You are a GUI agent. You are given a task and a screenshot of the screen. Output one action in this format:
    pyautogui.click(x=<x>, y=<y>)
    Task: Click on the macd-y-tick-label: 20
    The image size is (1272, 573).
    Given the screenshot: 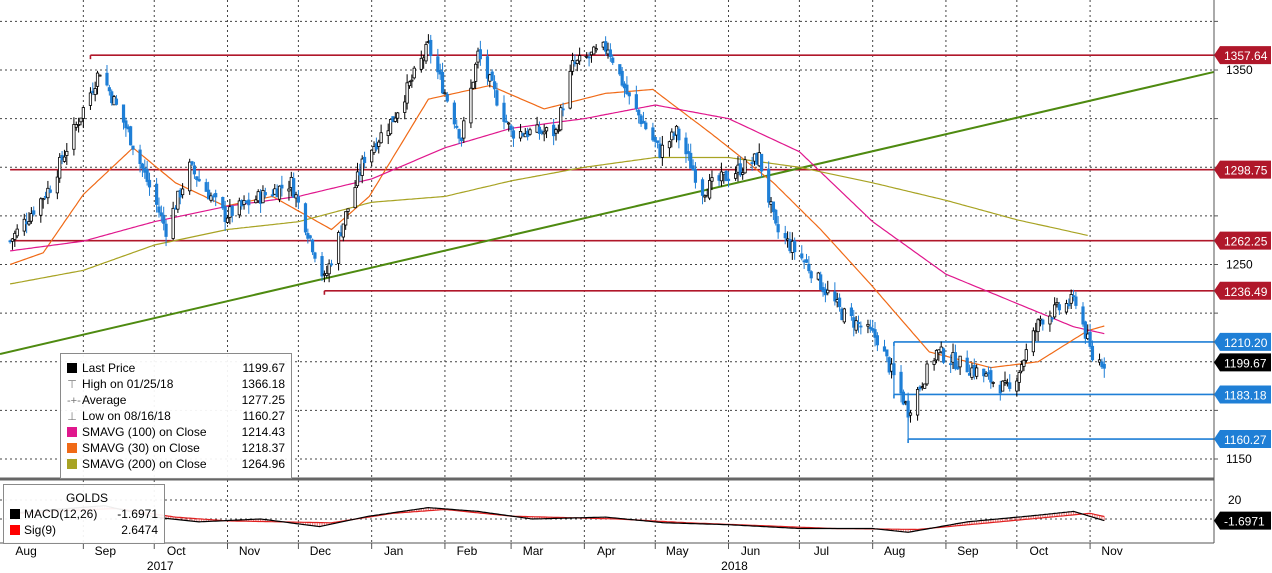 What is the action you would take?
    pyautogui.click(x=1235, y=500)
    